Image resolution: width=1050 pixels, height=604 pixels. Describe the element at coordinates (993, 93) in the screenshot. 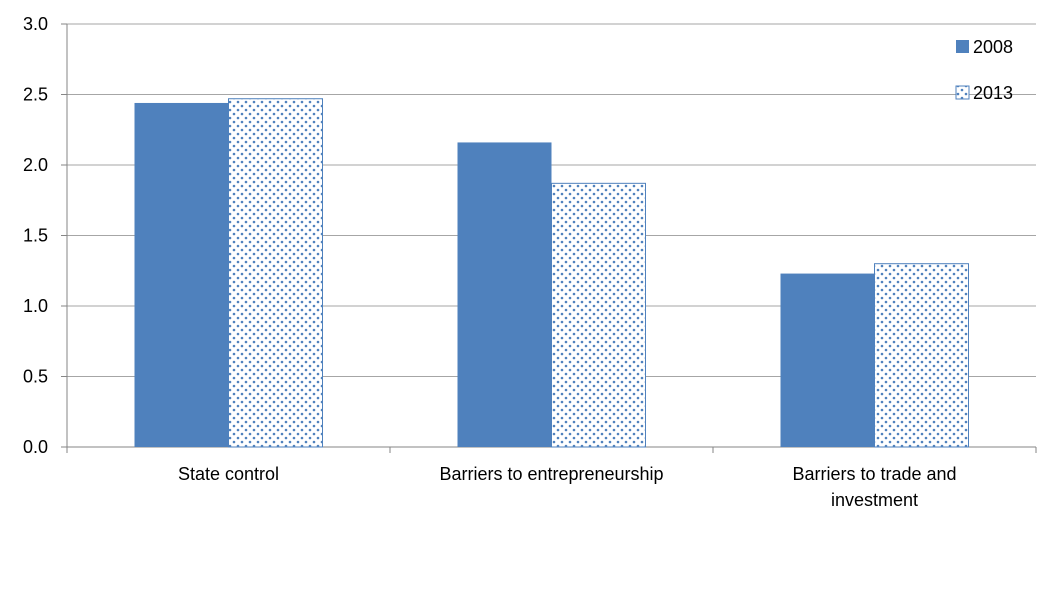

I see `legend-label-2013: 2013` at that location.